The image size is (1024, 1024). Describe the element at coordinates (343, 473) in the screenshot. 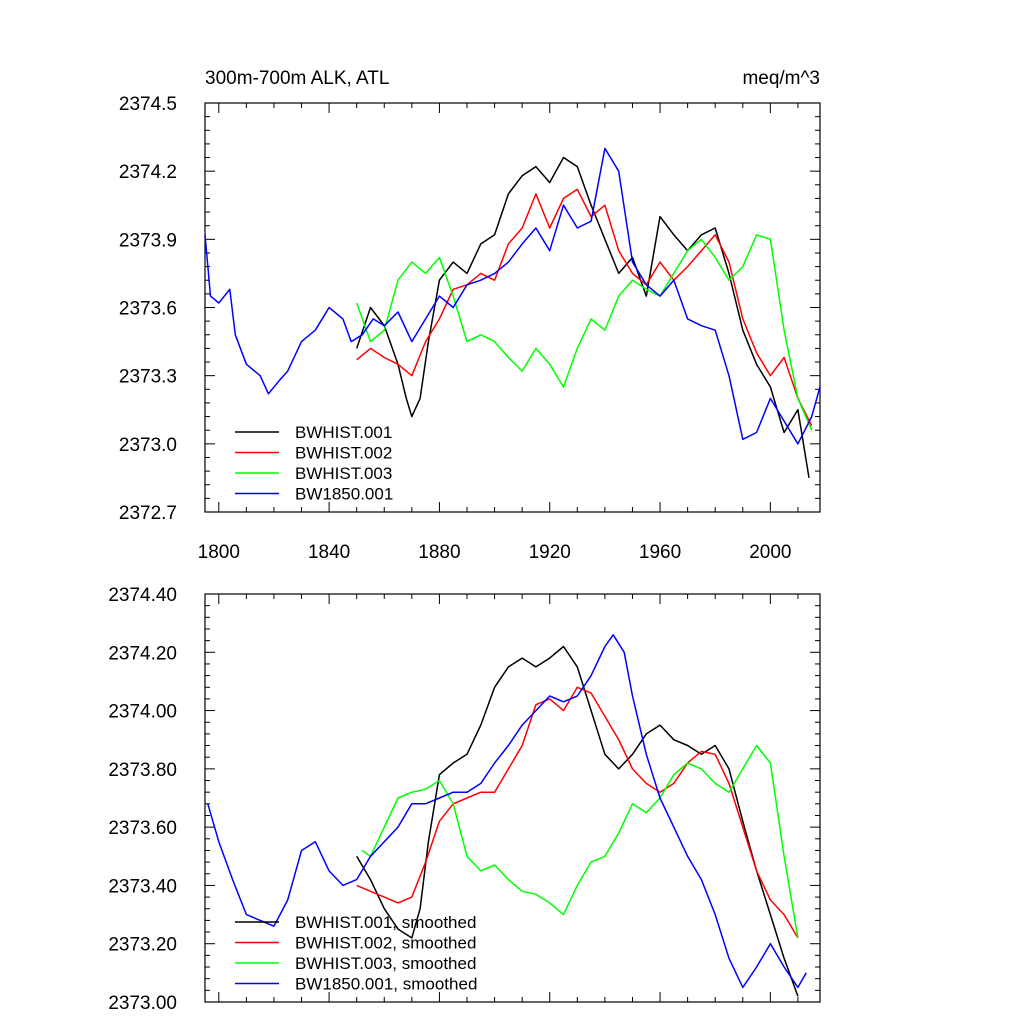

I see `legend-label: BWHIST.003` at that location.